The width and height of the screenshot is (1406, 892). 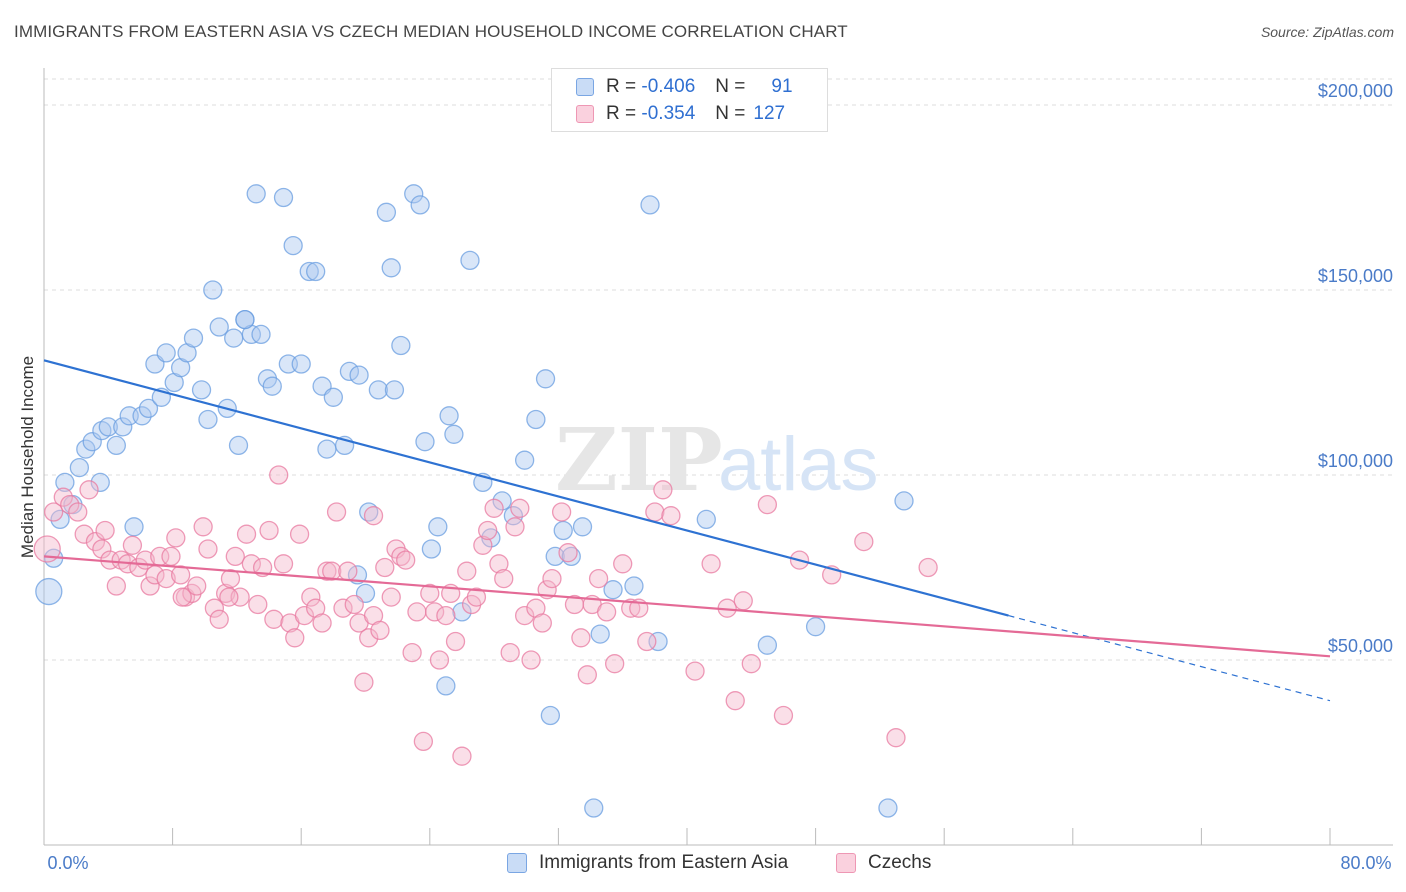 What do you see at coordinates (1360, 646) in the screenshot?
I see `y-tick-label: $50,000` at bounding box center [1360, 646].